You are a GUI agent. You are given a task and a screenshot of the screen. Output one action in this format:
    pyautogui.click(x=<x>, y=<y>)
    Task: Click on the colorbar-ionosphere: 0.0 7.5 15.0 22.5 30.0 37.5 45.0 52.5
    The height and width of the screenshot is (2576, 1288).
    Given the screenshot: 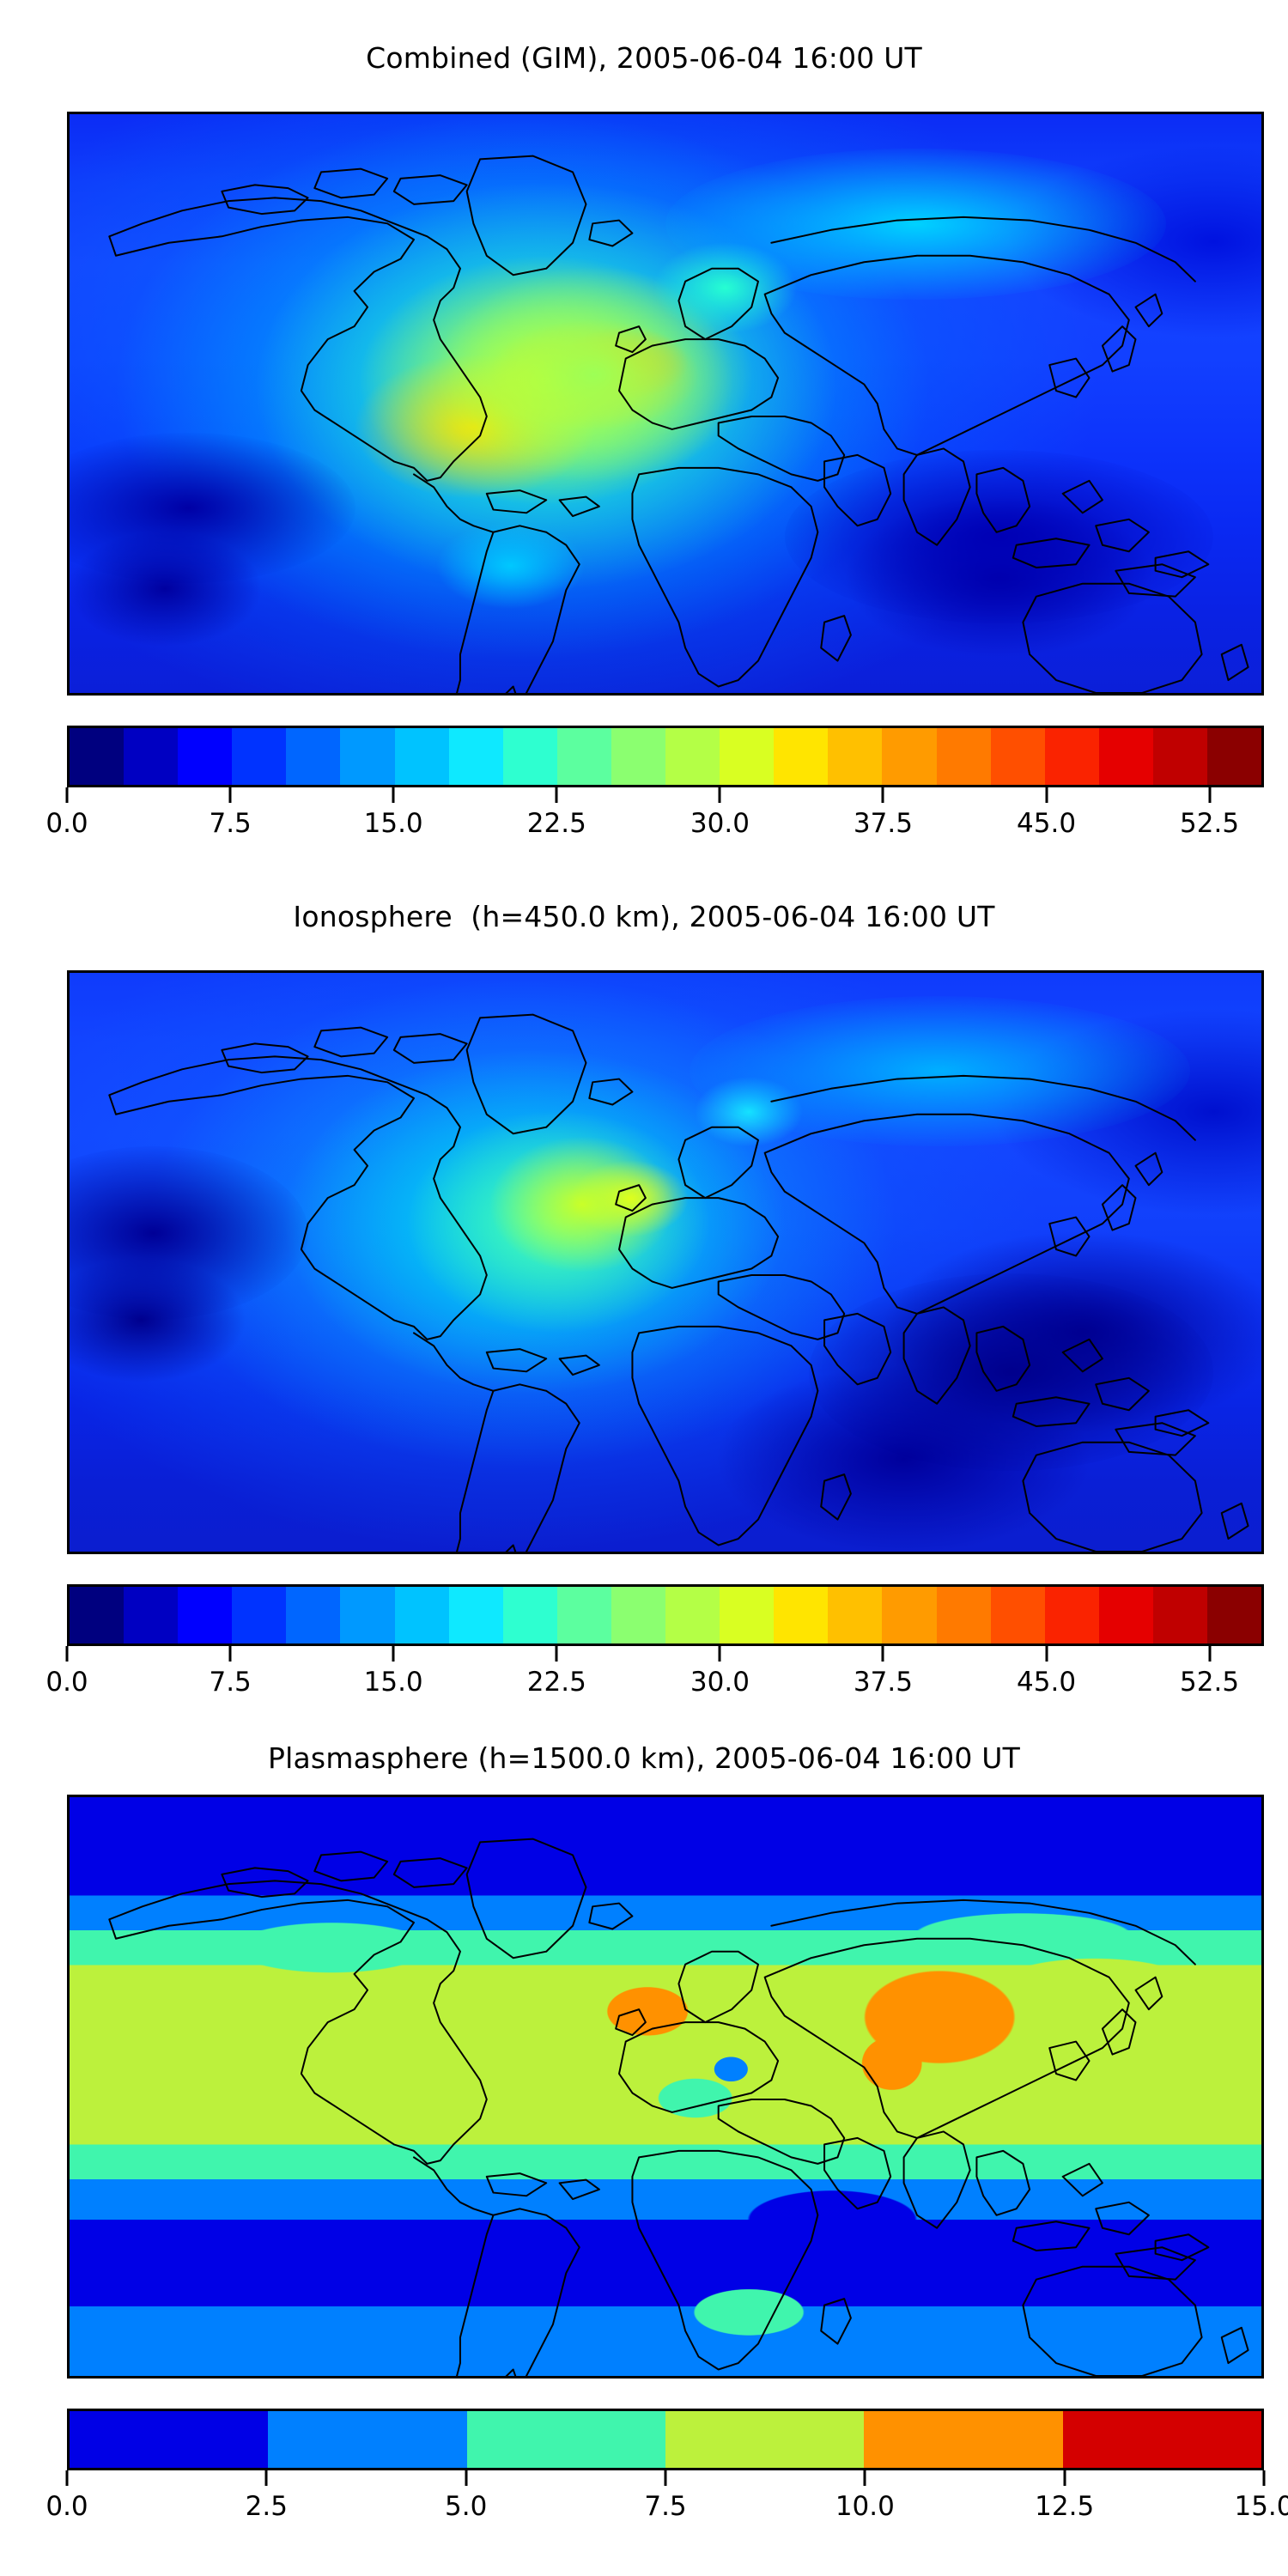 What is the action you would take?
    pyautogui.click(x=655, y=1643)
    